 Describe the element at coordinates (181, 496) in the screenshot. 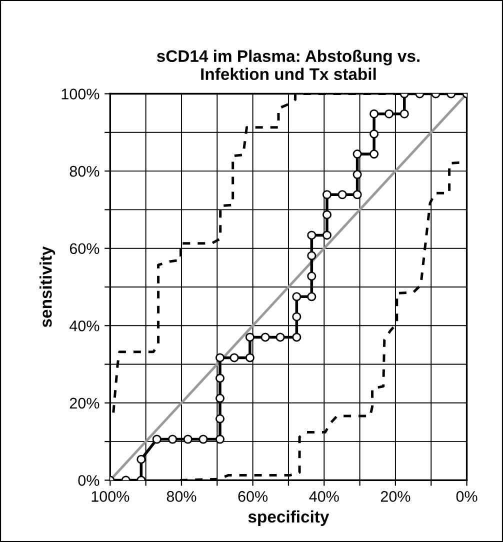

I see `x-tick-label: 80%` at that location.